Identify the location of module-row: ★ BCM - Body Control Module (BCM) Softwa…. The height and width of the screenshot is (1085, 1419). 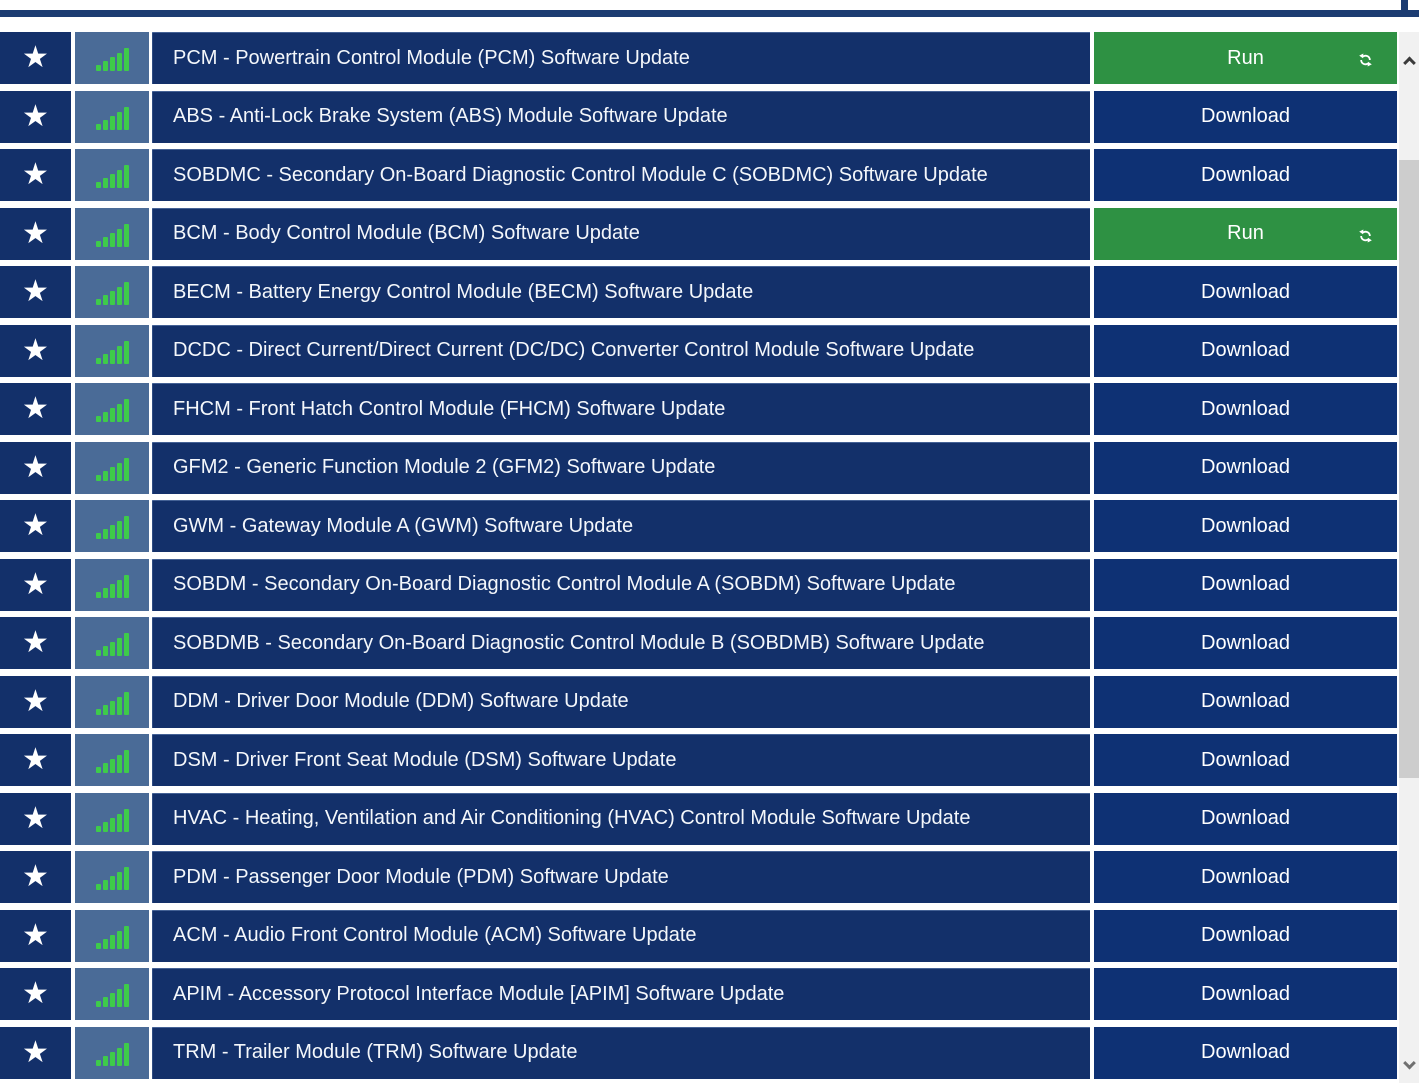
(698, 233).